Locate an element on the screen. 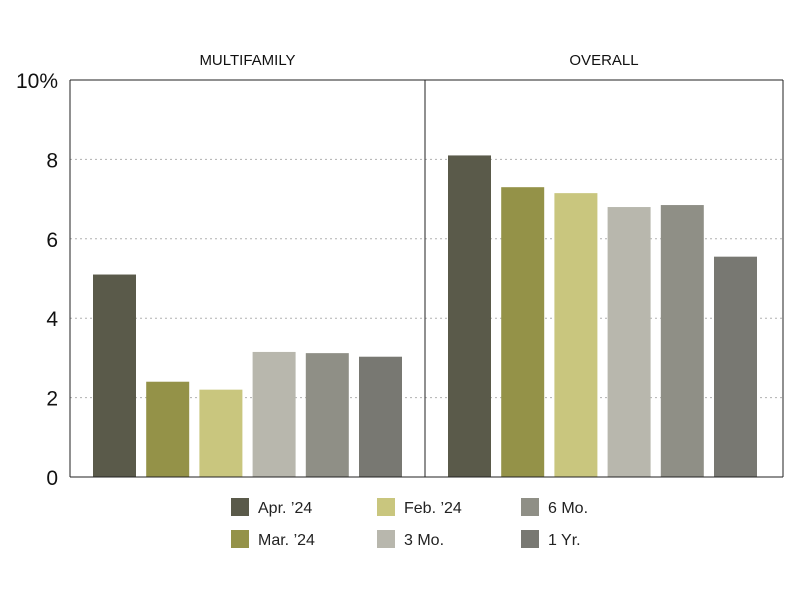 Image resolution: width=800 pixels, height=600 pixels. y-tick-label: 8 is located at coordinates (52, 160).